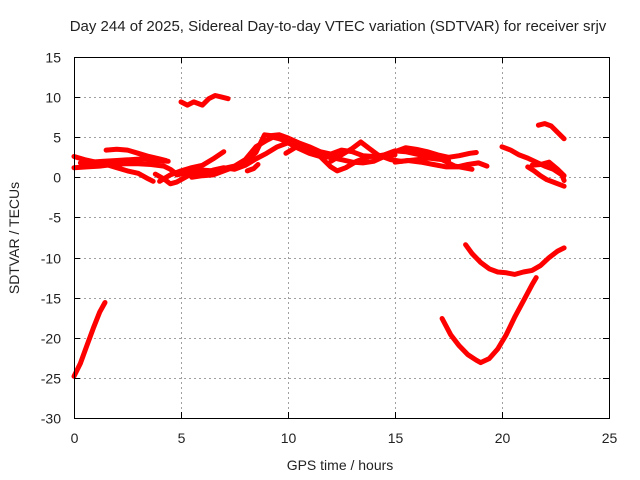  Describe the element at coordinates (14, 238) in the screenshot. I see `y-axis-label: SDTVAR / TECUs` at that location.